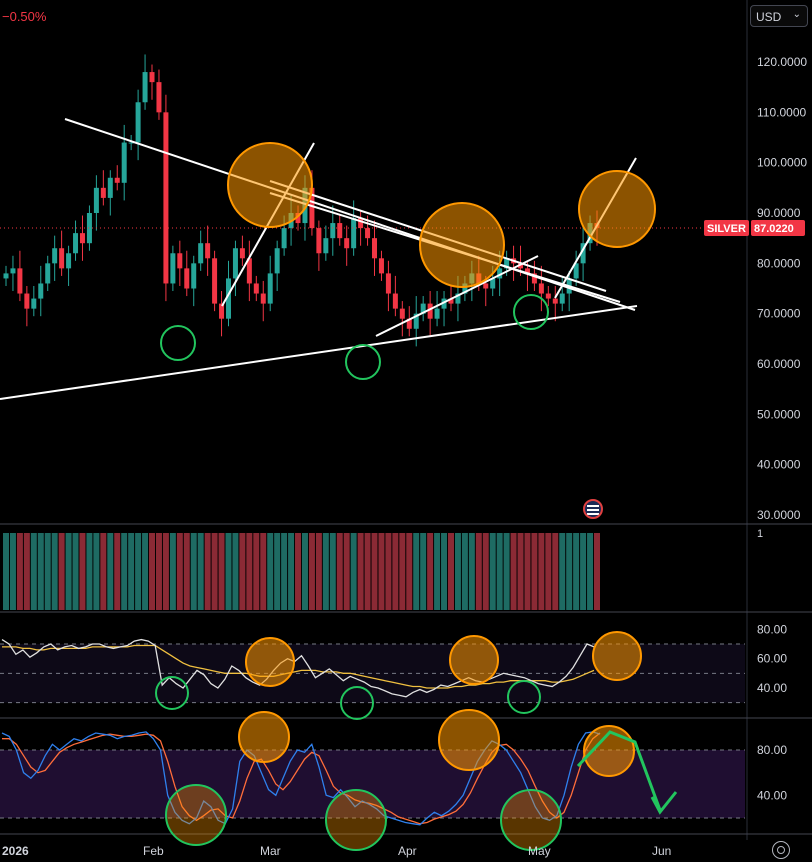  Describe the element at coordinates (474, 660) in the screenshot. I see `rsi-overbought-circle` at that location.